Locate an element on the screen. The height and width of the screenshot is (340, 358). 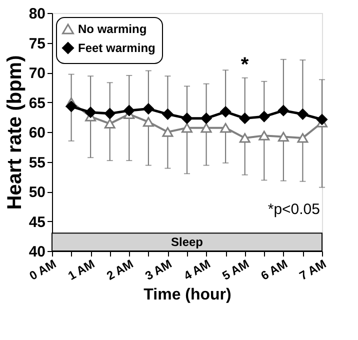
legend-label: Feet warming is located at coordinates (117, 48).